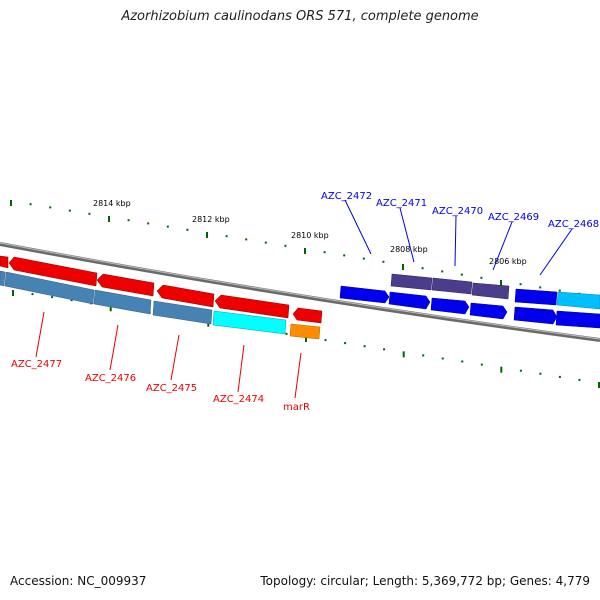 The width and height of the screenshot is (600, 600). I want to click on reverse-strand, so click(161, 297).